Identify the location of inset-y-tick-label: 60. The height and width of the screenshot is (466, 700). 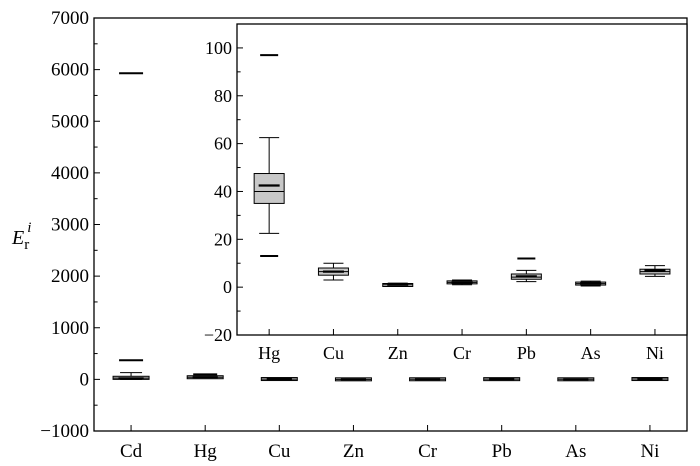
(223, 144).